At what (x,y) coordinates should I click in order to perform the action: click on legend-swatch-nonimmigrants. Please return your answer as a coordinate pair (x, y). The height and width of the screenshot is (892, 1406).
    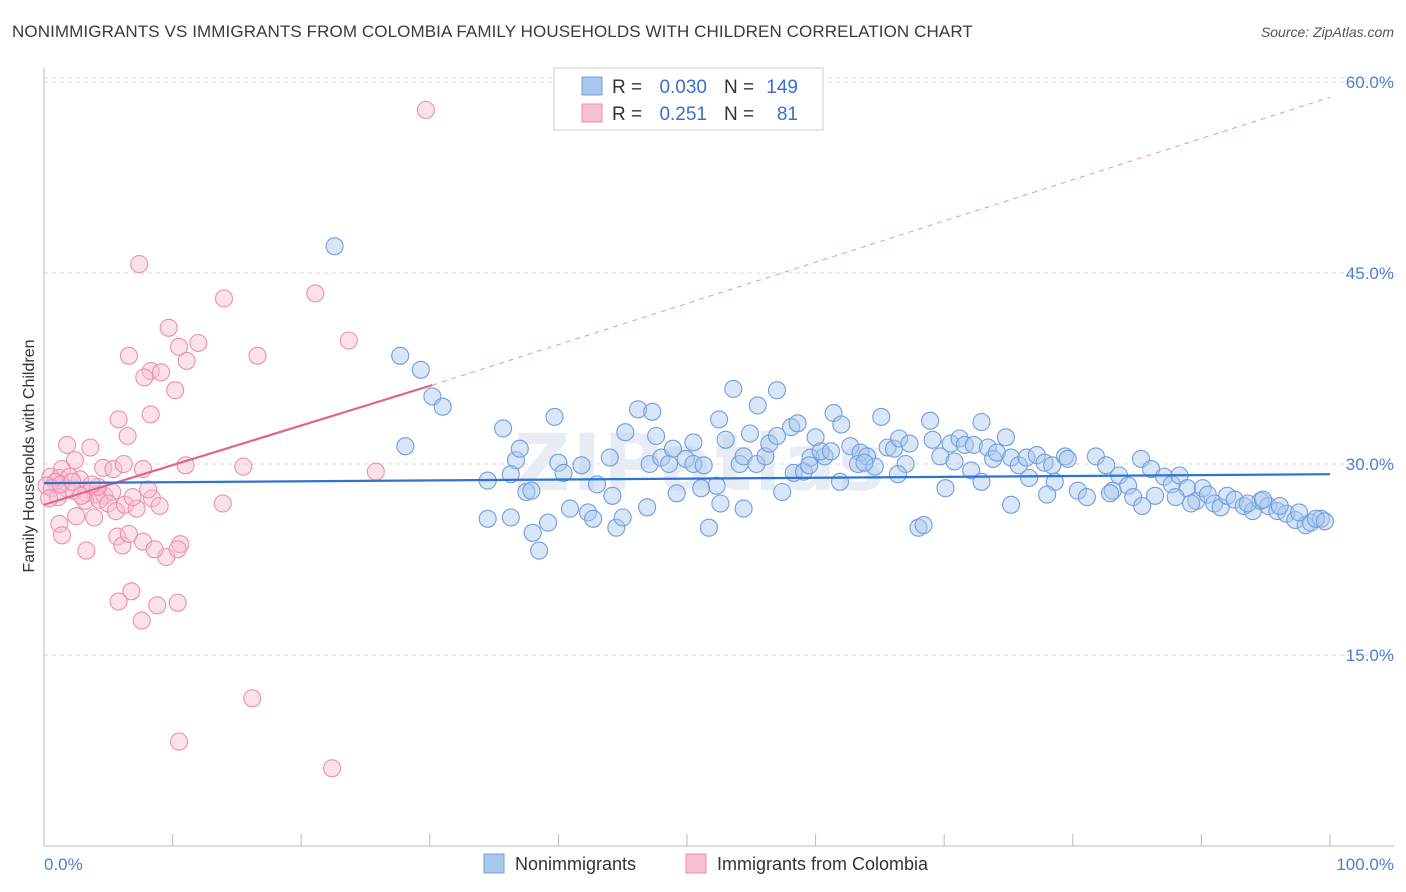
    Looking at the image, I should click on (592, 86).